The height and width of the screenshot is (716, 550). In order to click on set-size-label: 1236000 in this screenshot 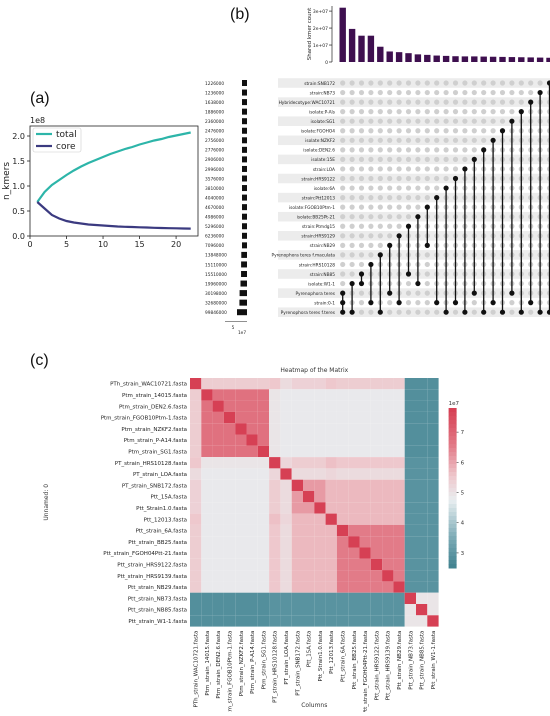, I will do `click(214, 93)`.